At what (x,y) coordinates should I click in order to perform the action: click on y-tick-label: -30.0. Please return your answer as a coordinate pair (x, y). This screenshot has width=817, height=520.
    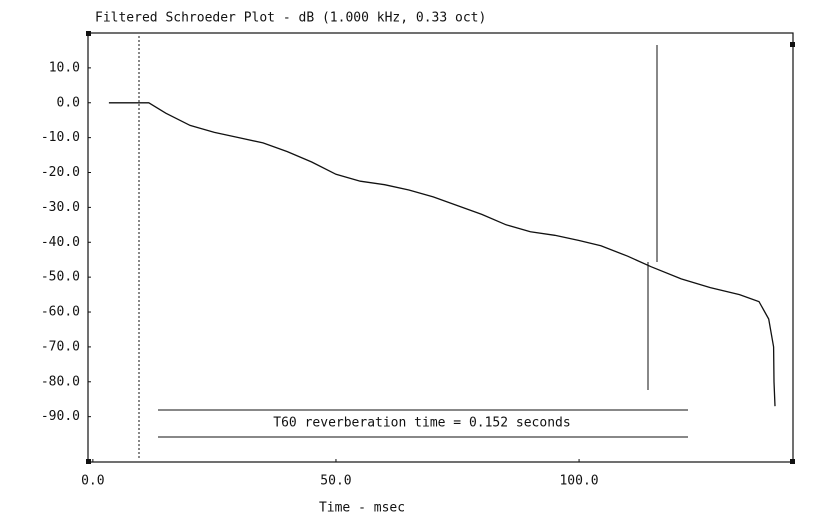
    Looking at the image, I should click on (60, 207).